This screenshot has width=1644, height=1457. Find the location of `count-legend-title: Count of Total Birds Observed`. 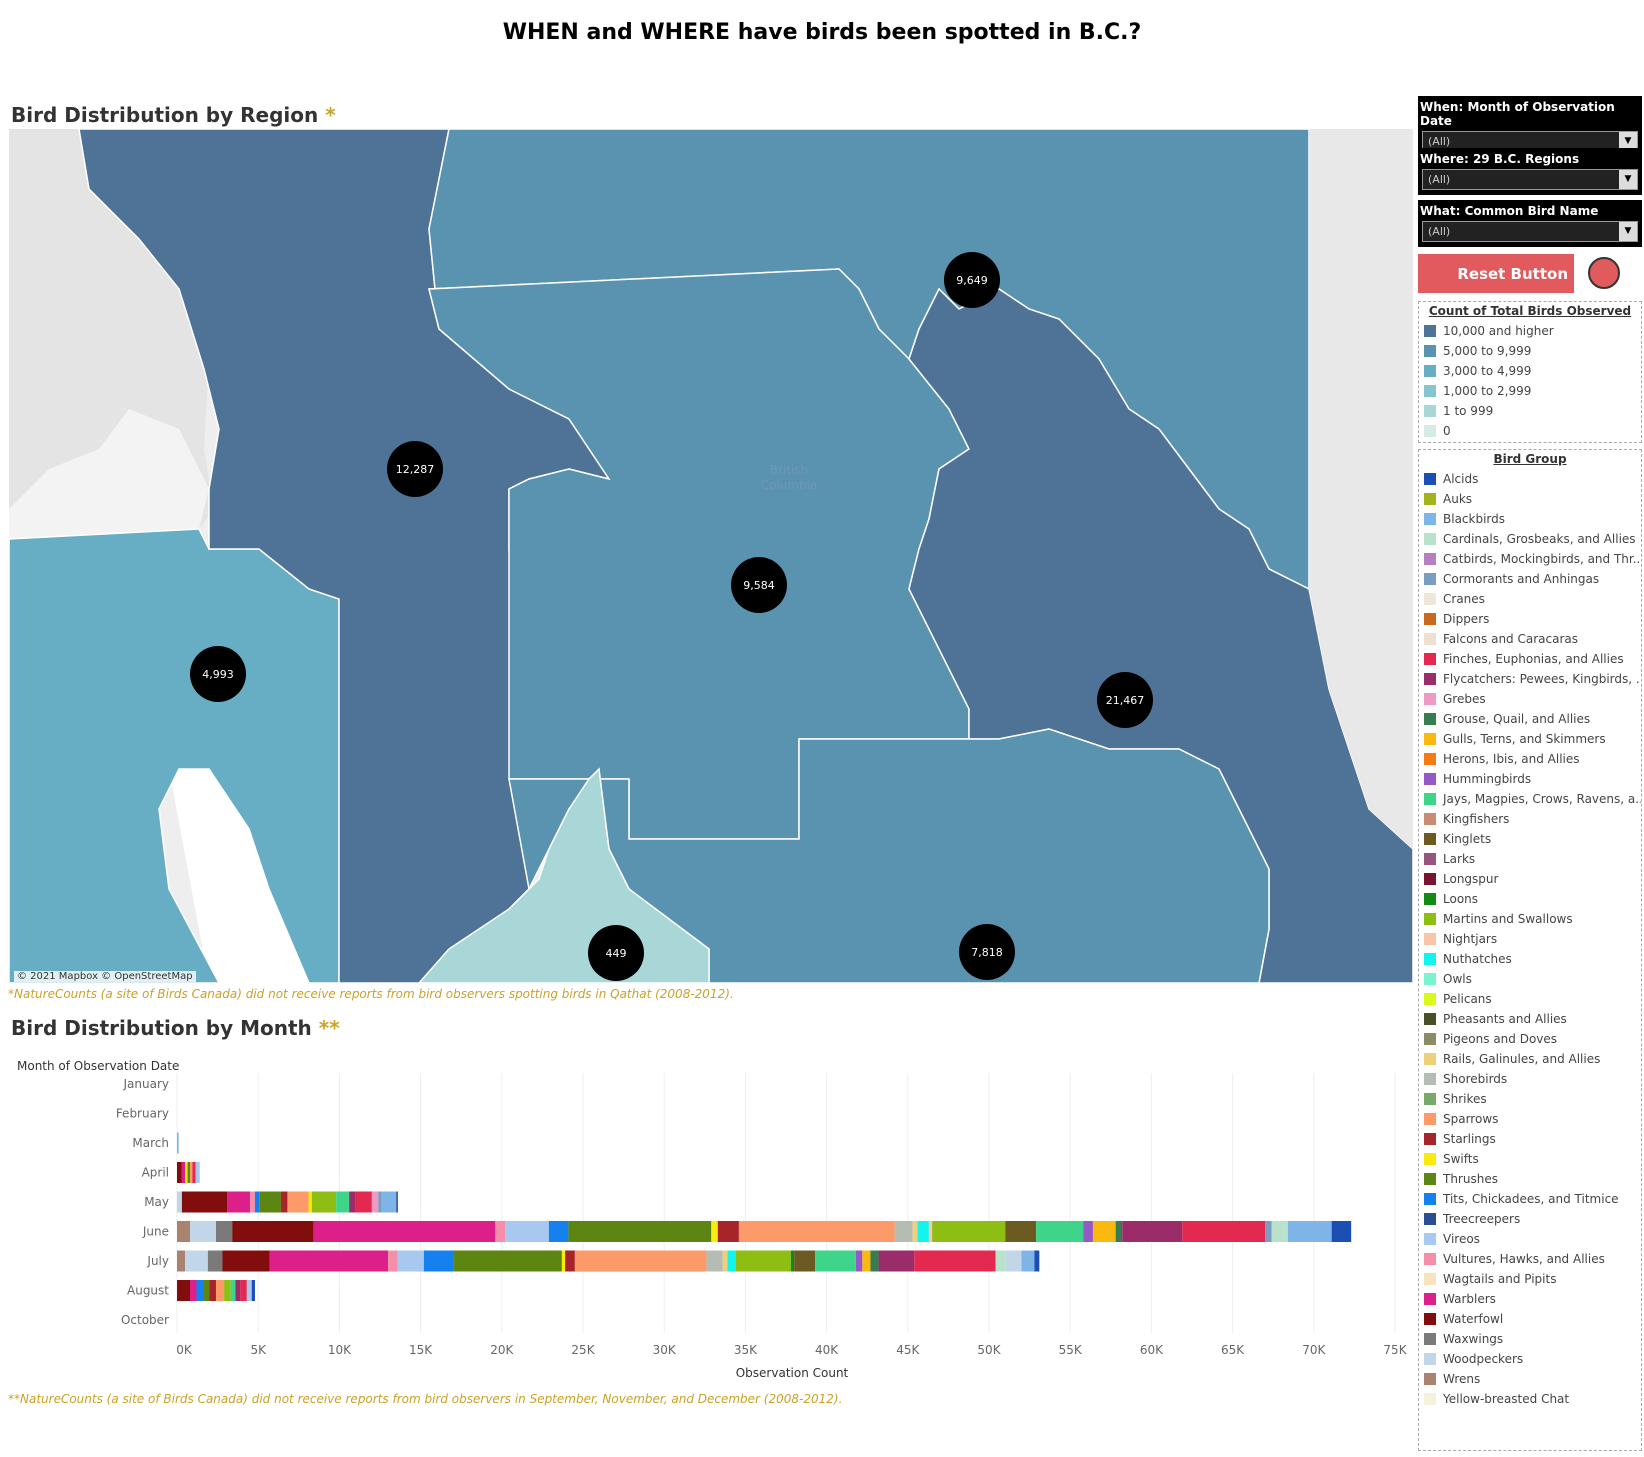

count-legend-title: Count of Total Birds Observed is located at coordinates (1530, 311).